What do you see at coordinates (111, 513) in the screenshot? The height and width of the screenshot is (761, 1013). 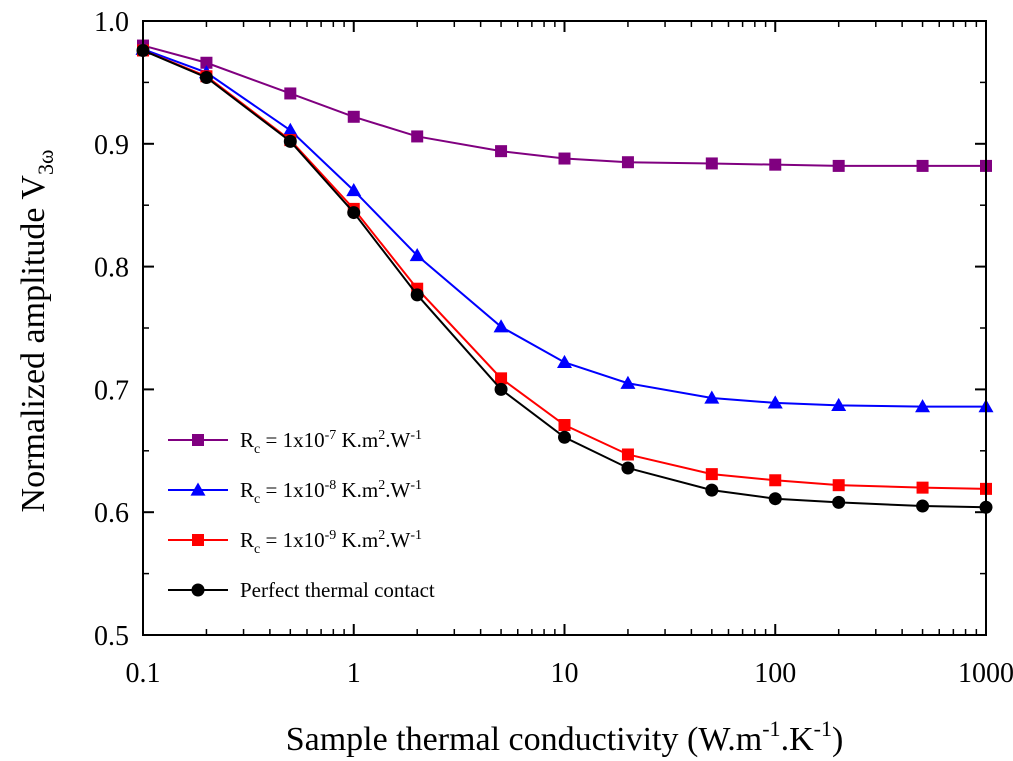 I see `y-tick-label: 0.6` at bounding box center [111, 513].